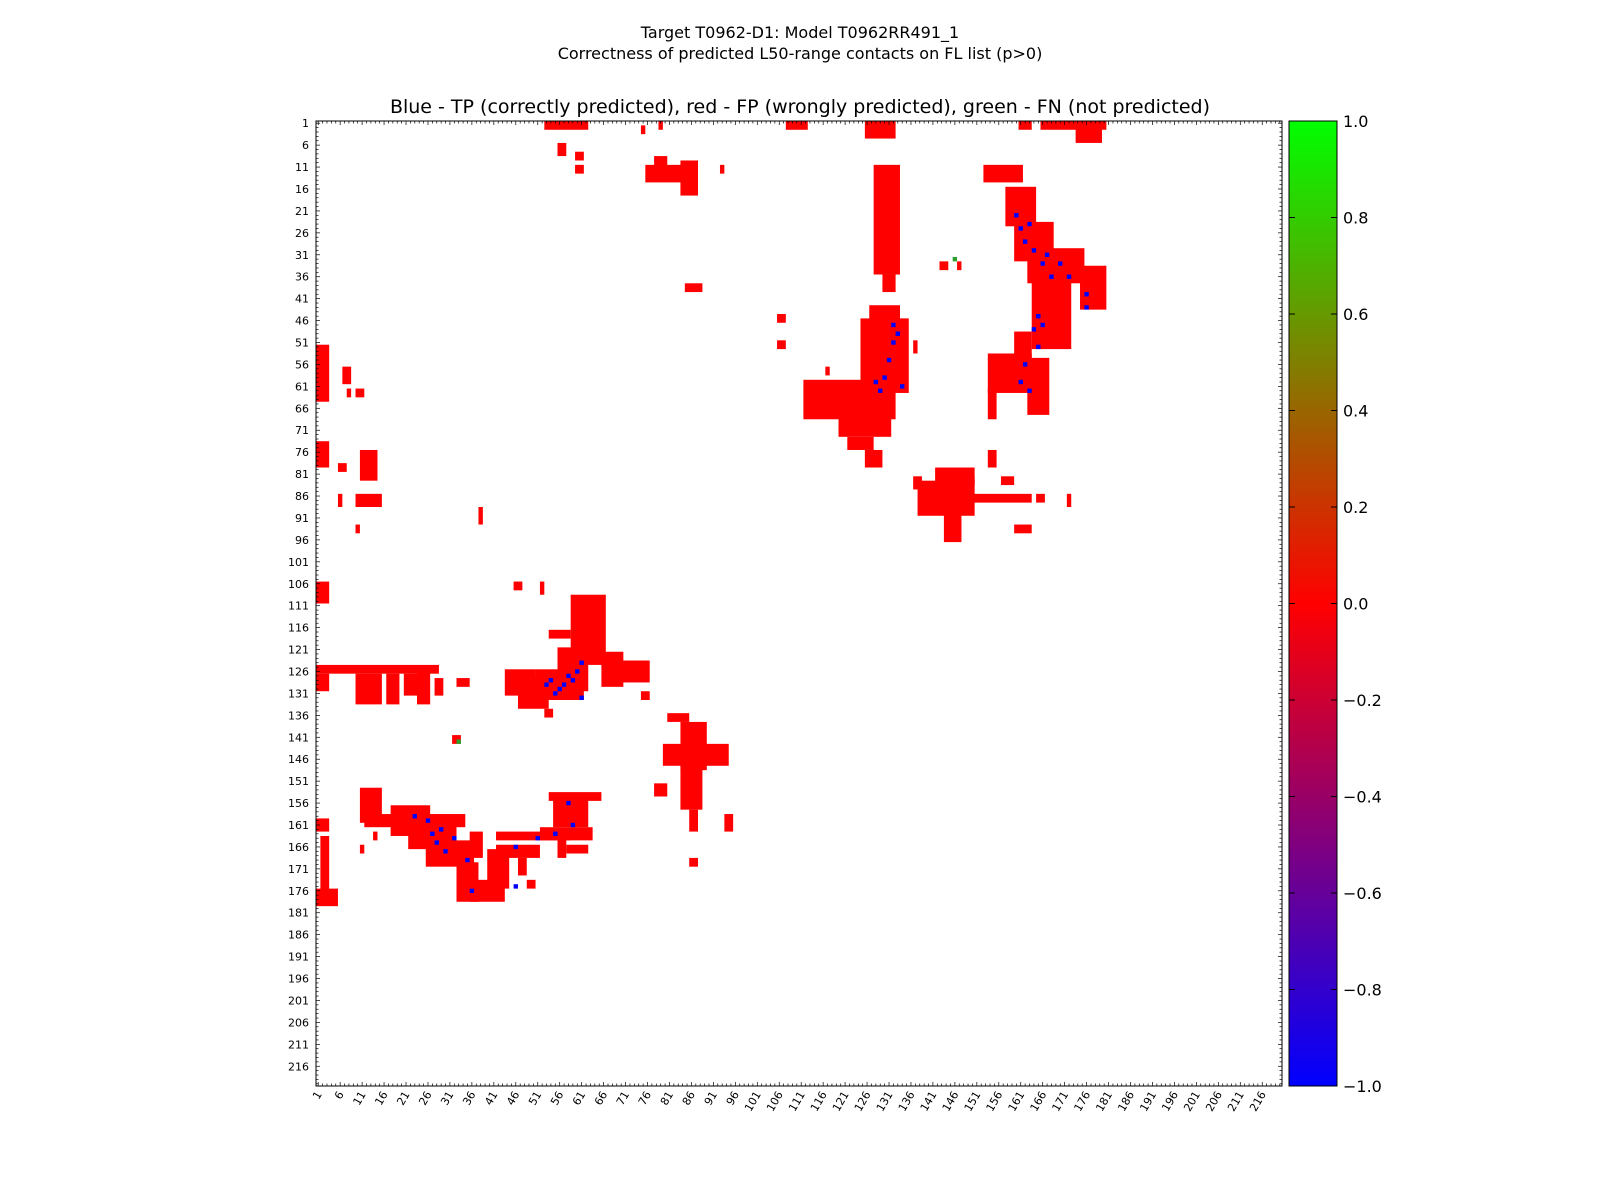  What do you see at coordinates (302, 167) in the screenshot?
I see `y-tick-label: 11` at bounding box center [302, 167].